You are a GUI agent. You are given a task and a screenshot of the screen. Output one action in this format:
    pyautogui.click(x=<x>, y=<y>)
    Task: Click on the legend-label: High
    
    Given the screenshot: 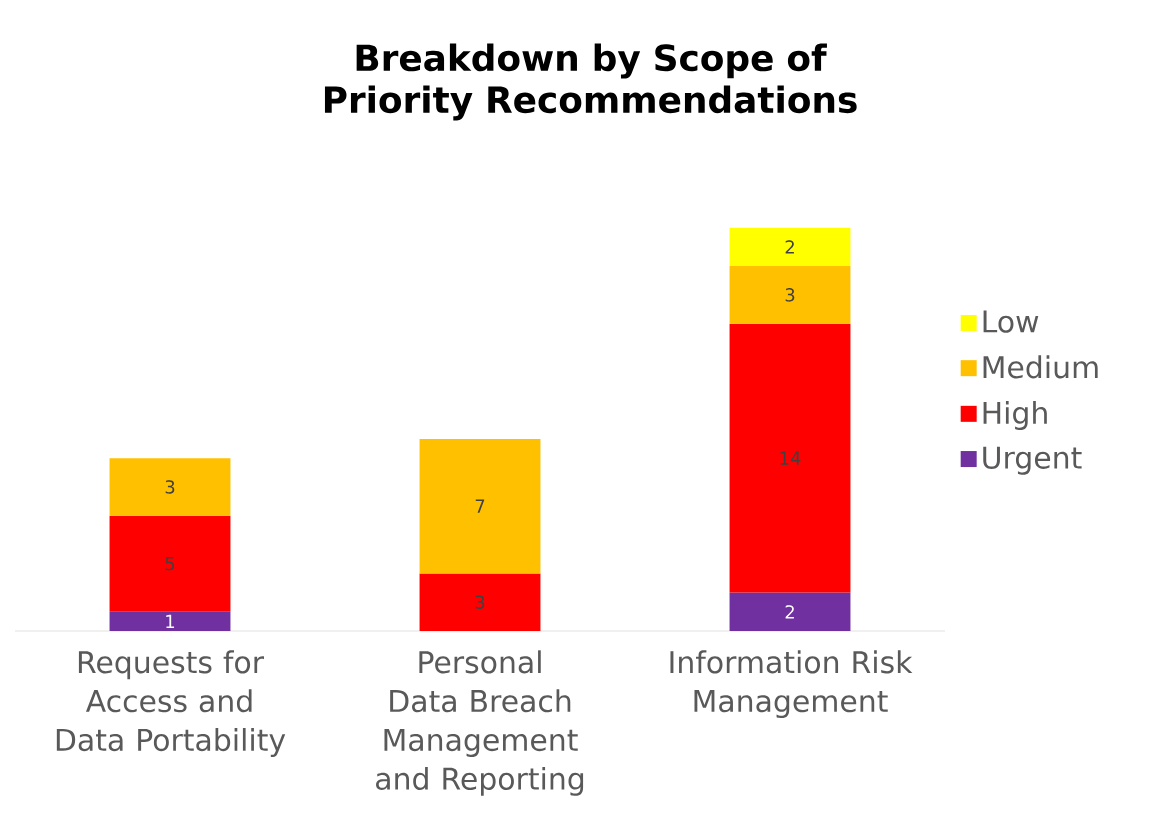 What is the action you would take?
    pyautogui.click(x=1015, y=415)
    